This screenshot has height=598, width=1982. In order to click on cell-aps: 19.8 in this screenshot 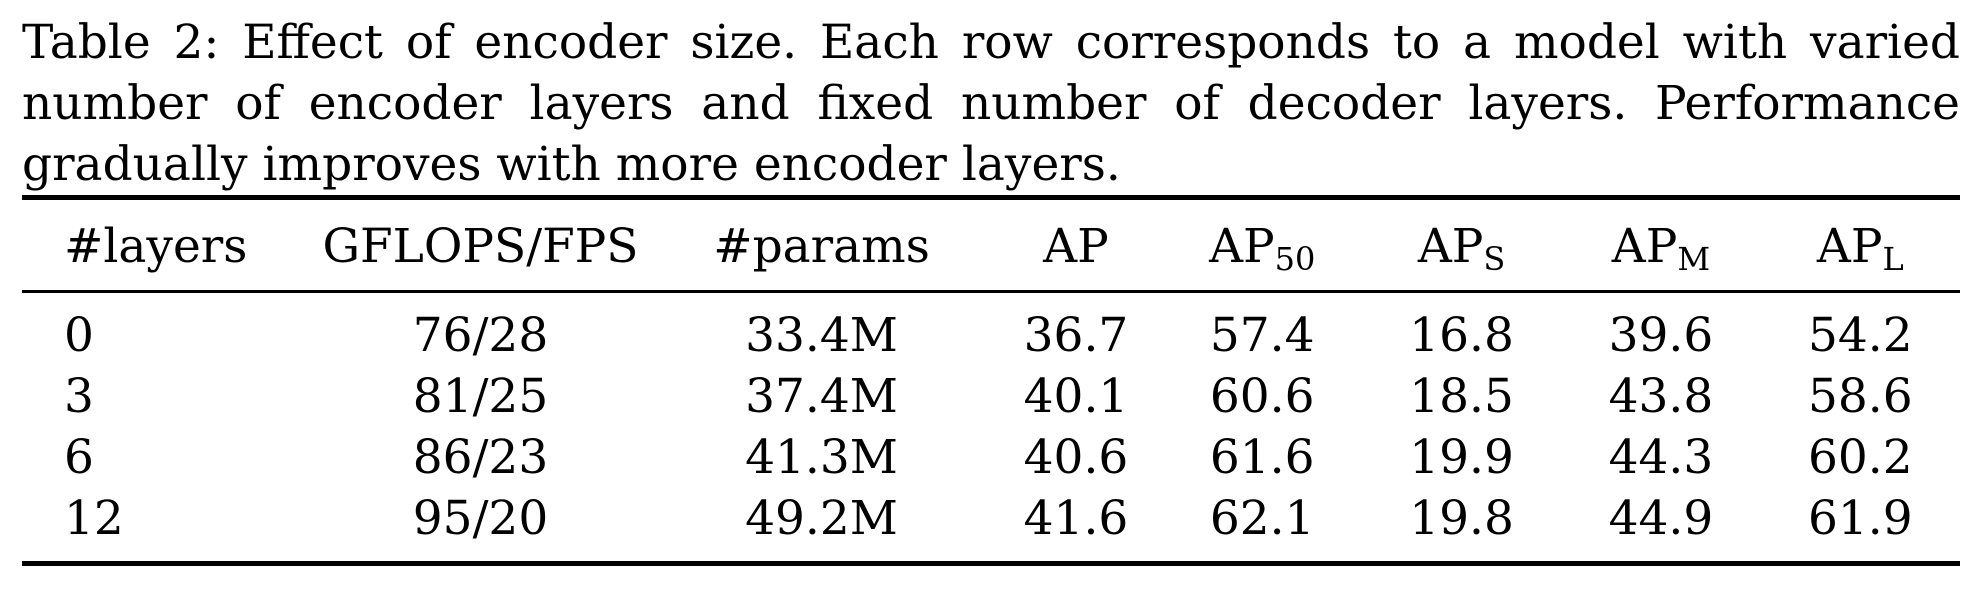, I will do `click(1461, 518)`.